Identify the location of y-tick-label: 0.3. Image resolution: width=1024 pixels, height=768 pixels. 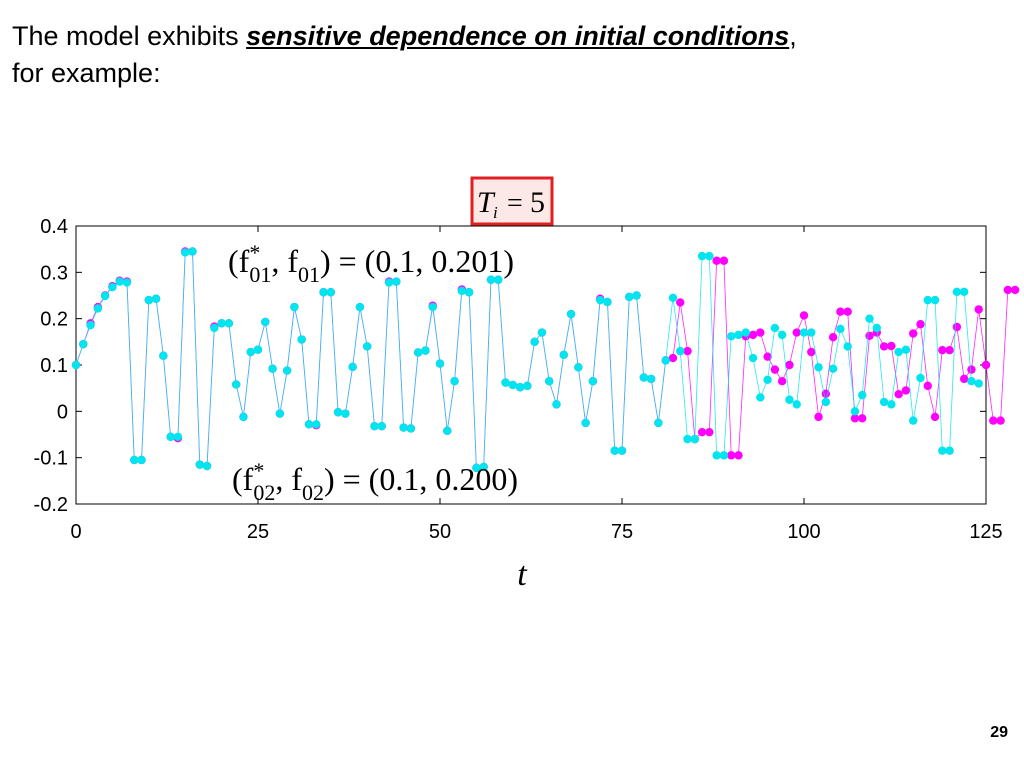
(54, 273).